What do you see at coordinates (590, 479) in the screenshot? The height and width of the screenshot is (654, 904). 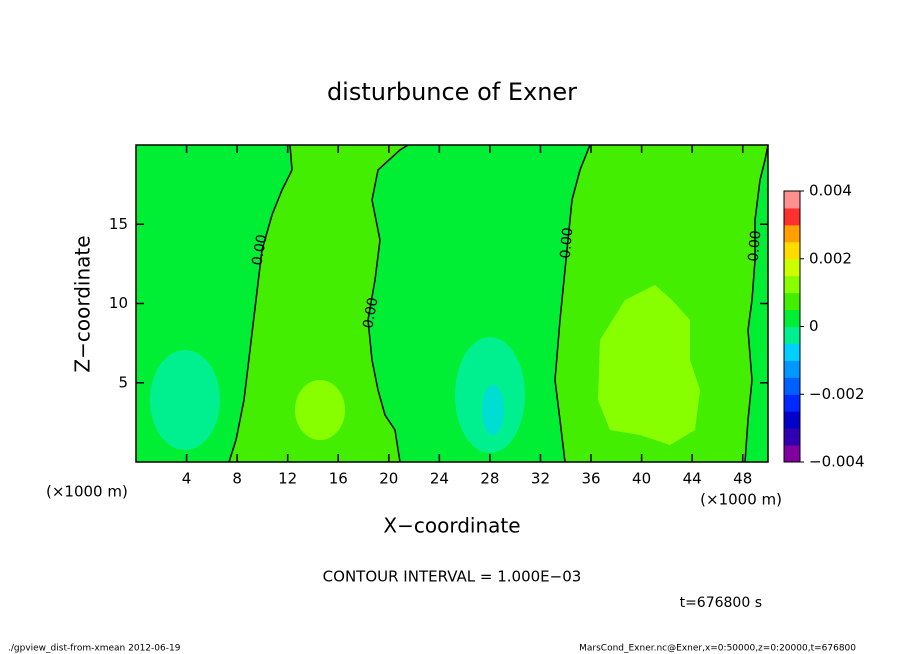 I see `x-tick-label: 36` at bounding box center [590, 479].